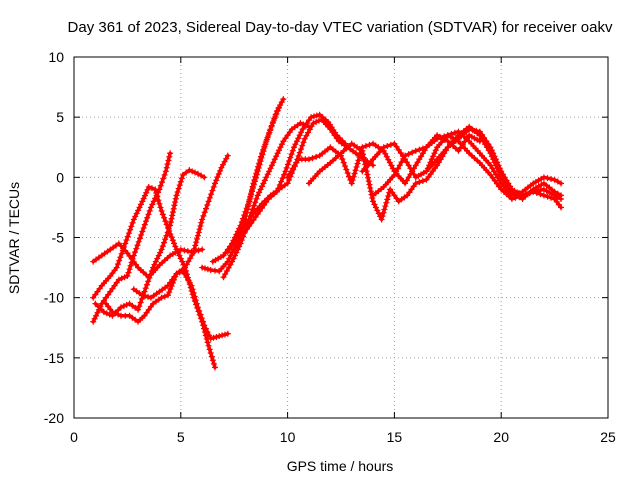 The width and height of the screenshot is (640, 480). Describe the element at coordinates (167, 305) in the screenshot. I see `data-series-s5` at that location.